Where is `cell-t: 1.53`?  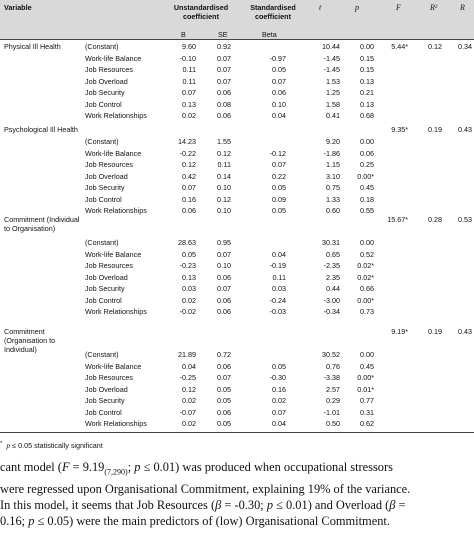
cell-t: 1.53 is located at coordinates (333, 81).